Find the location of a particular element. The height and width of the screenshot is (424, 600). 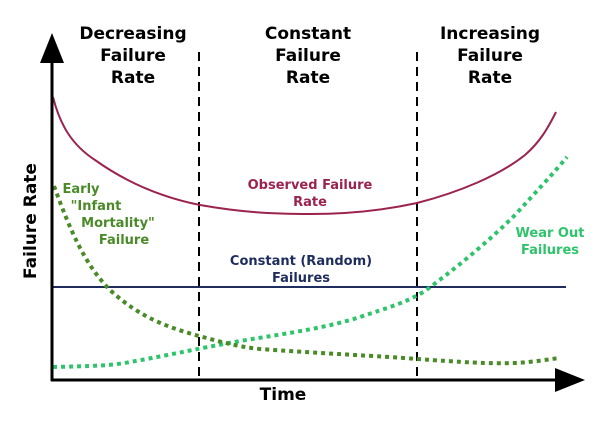

svg-text: Mortality" is located at coordinates (118, 223).